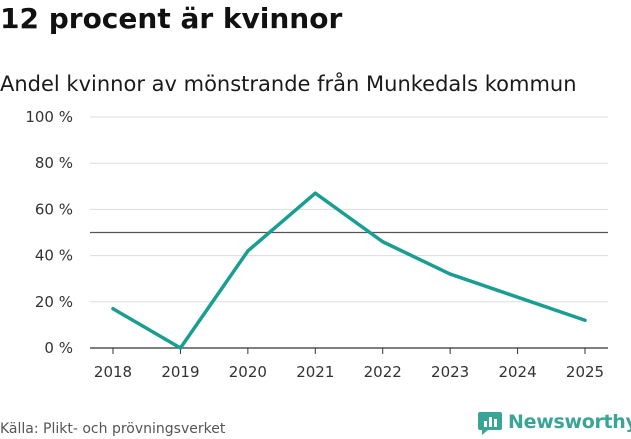  I want to click on y-tick-label: 100 %, so click(49, 117).